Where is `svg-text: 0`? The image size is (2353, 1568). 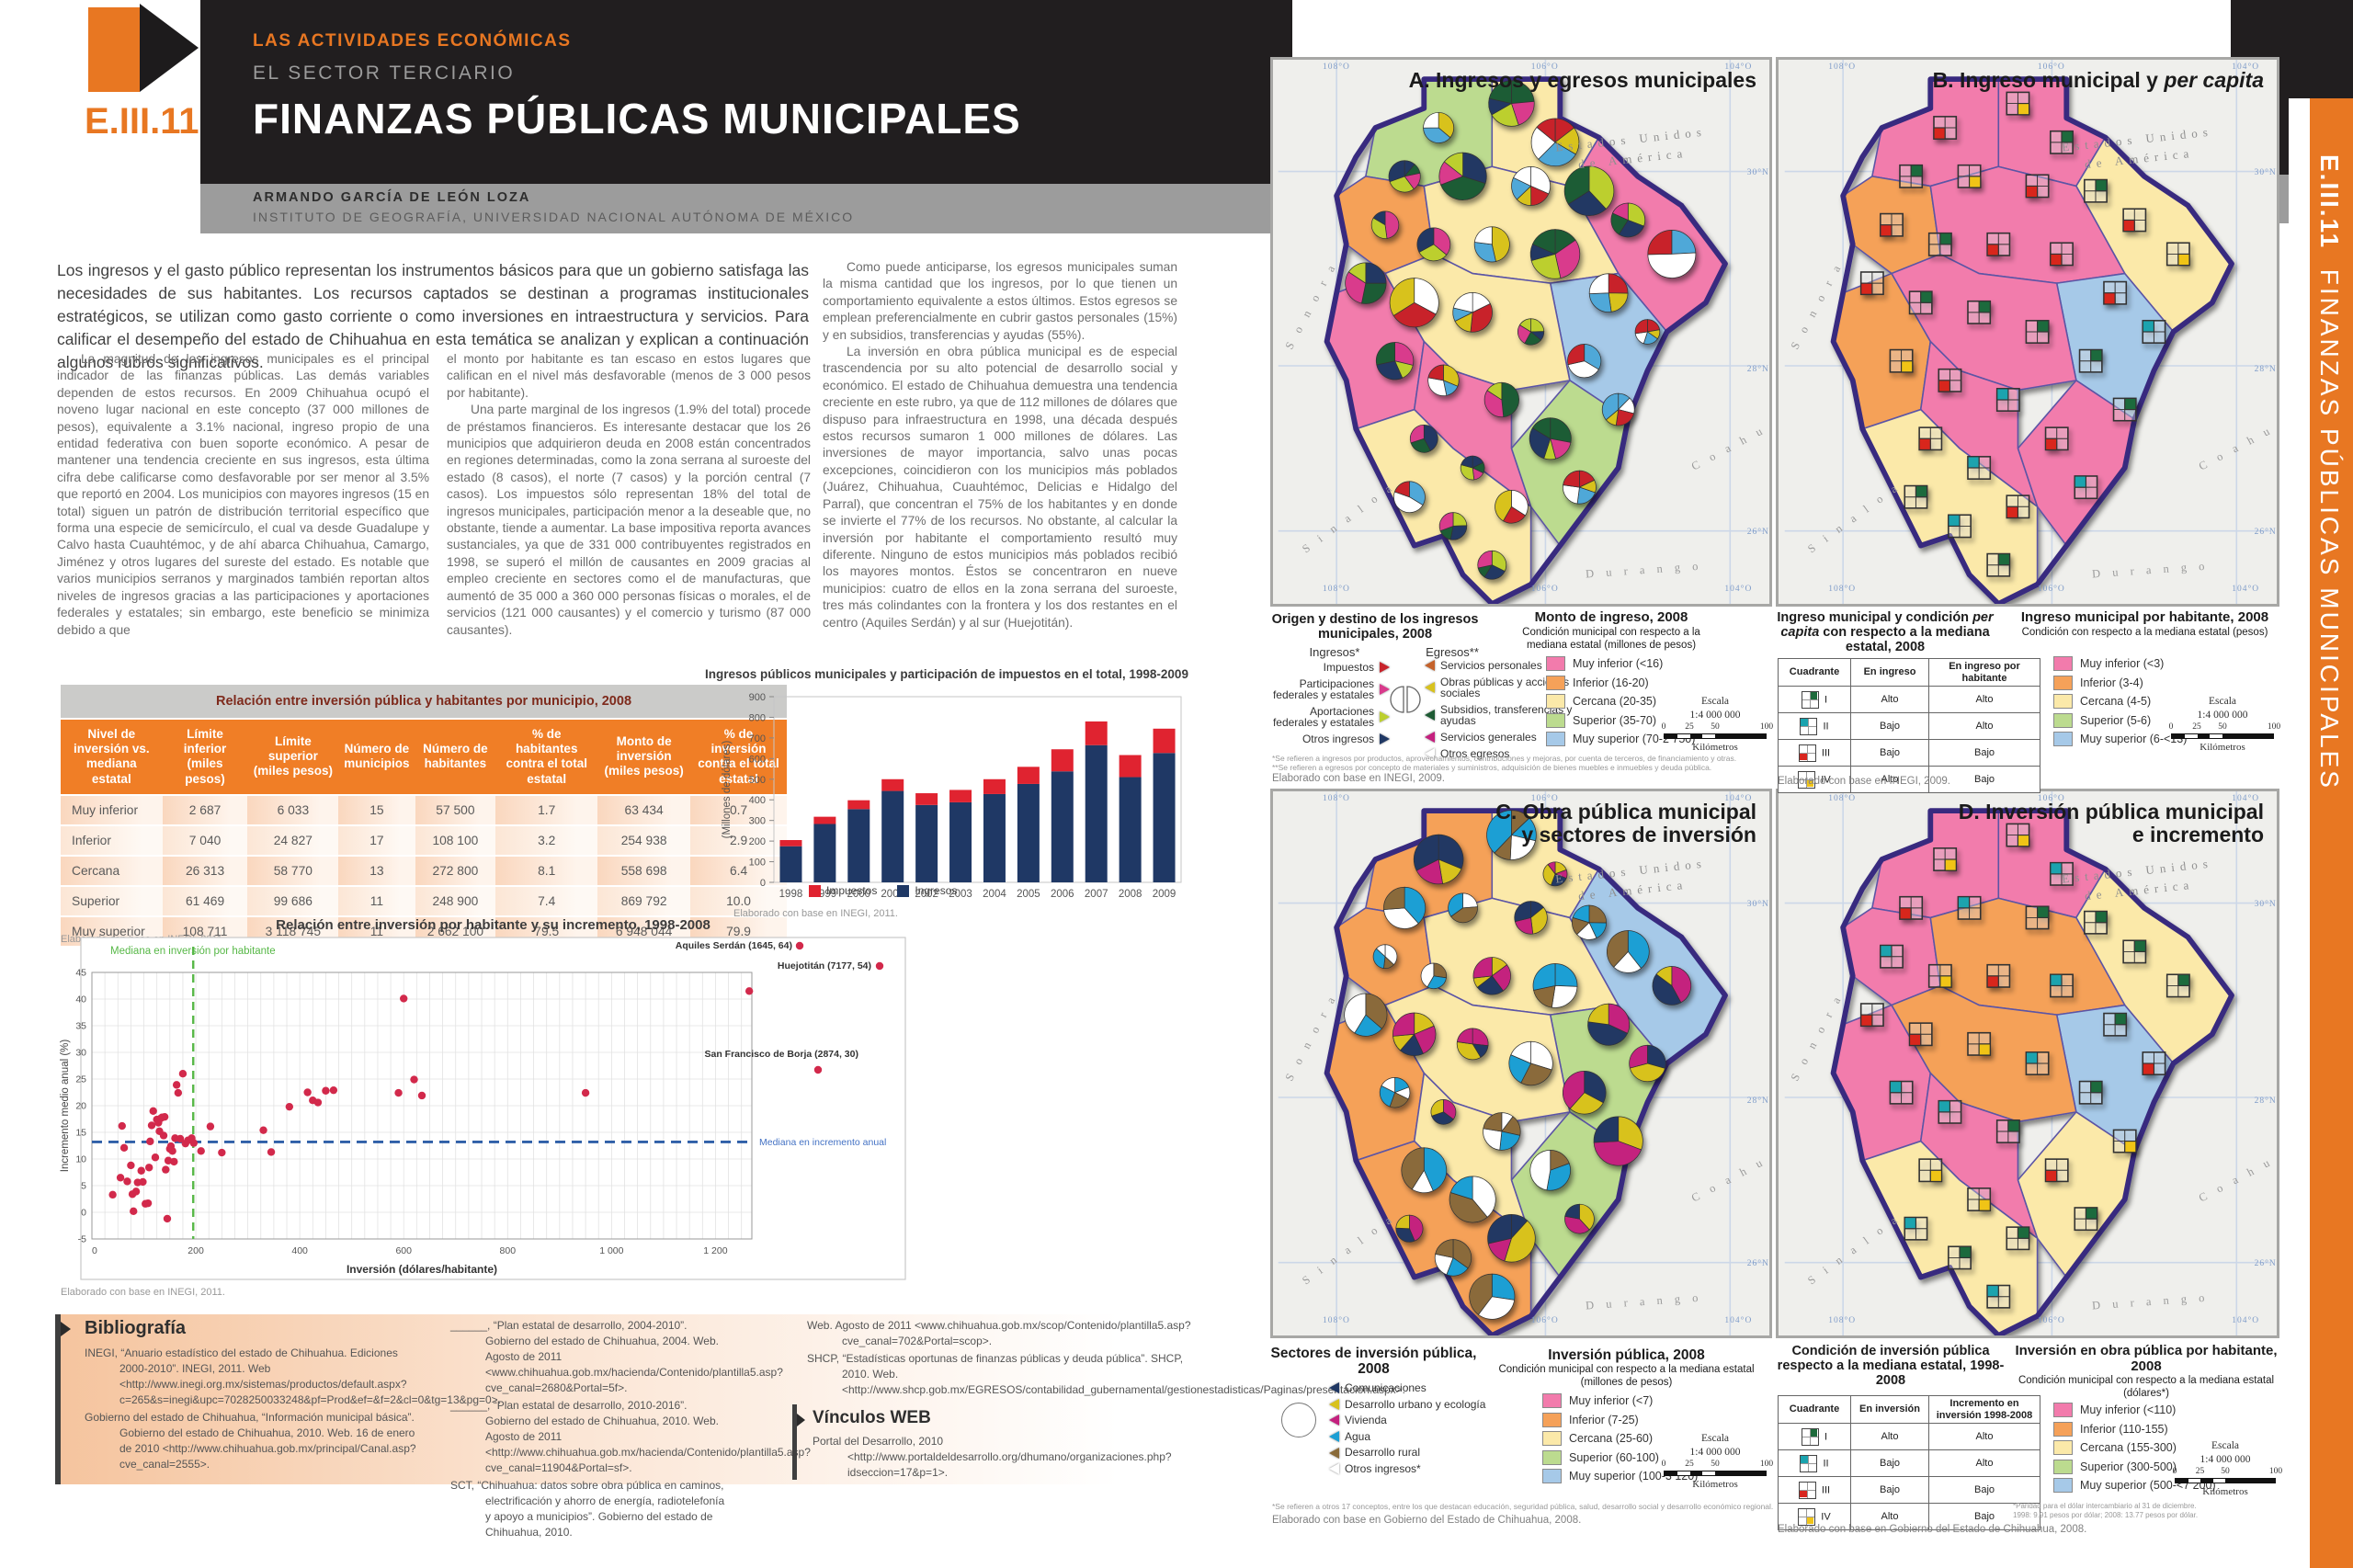
svg-text: 0 is located at coordinates (83, 1213).